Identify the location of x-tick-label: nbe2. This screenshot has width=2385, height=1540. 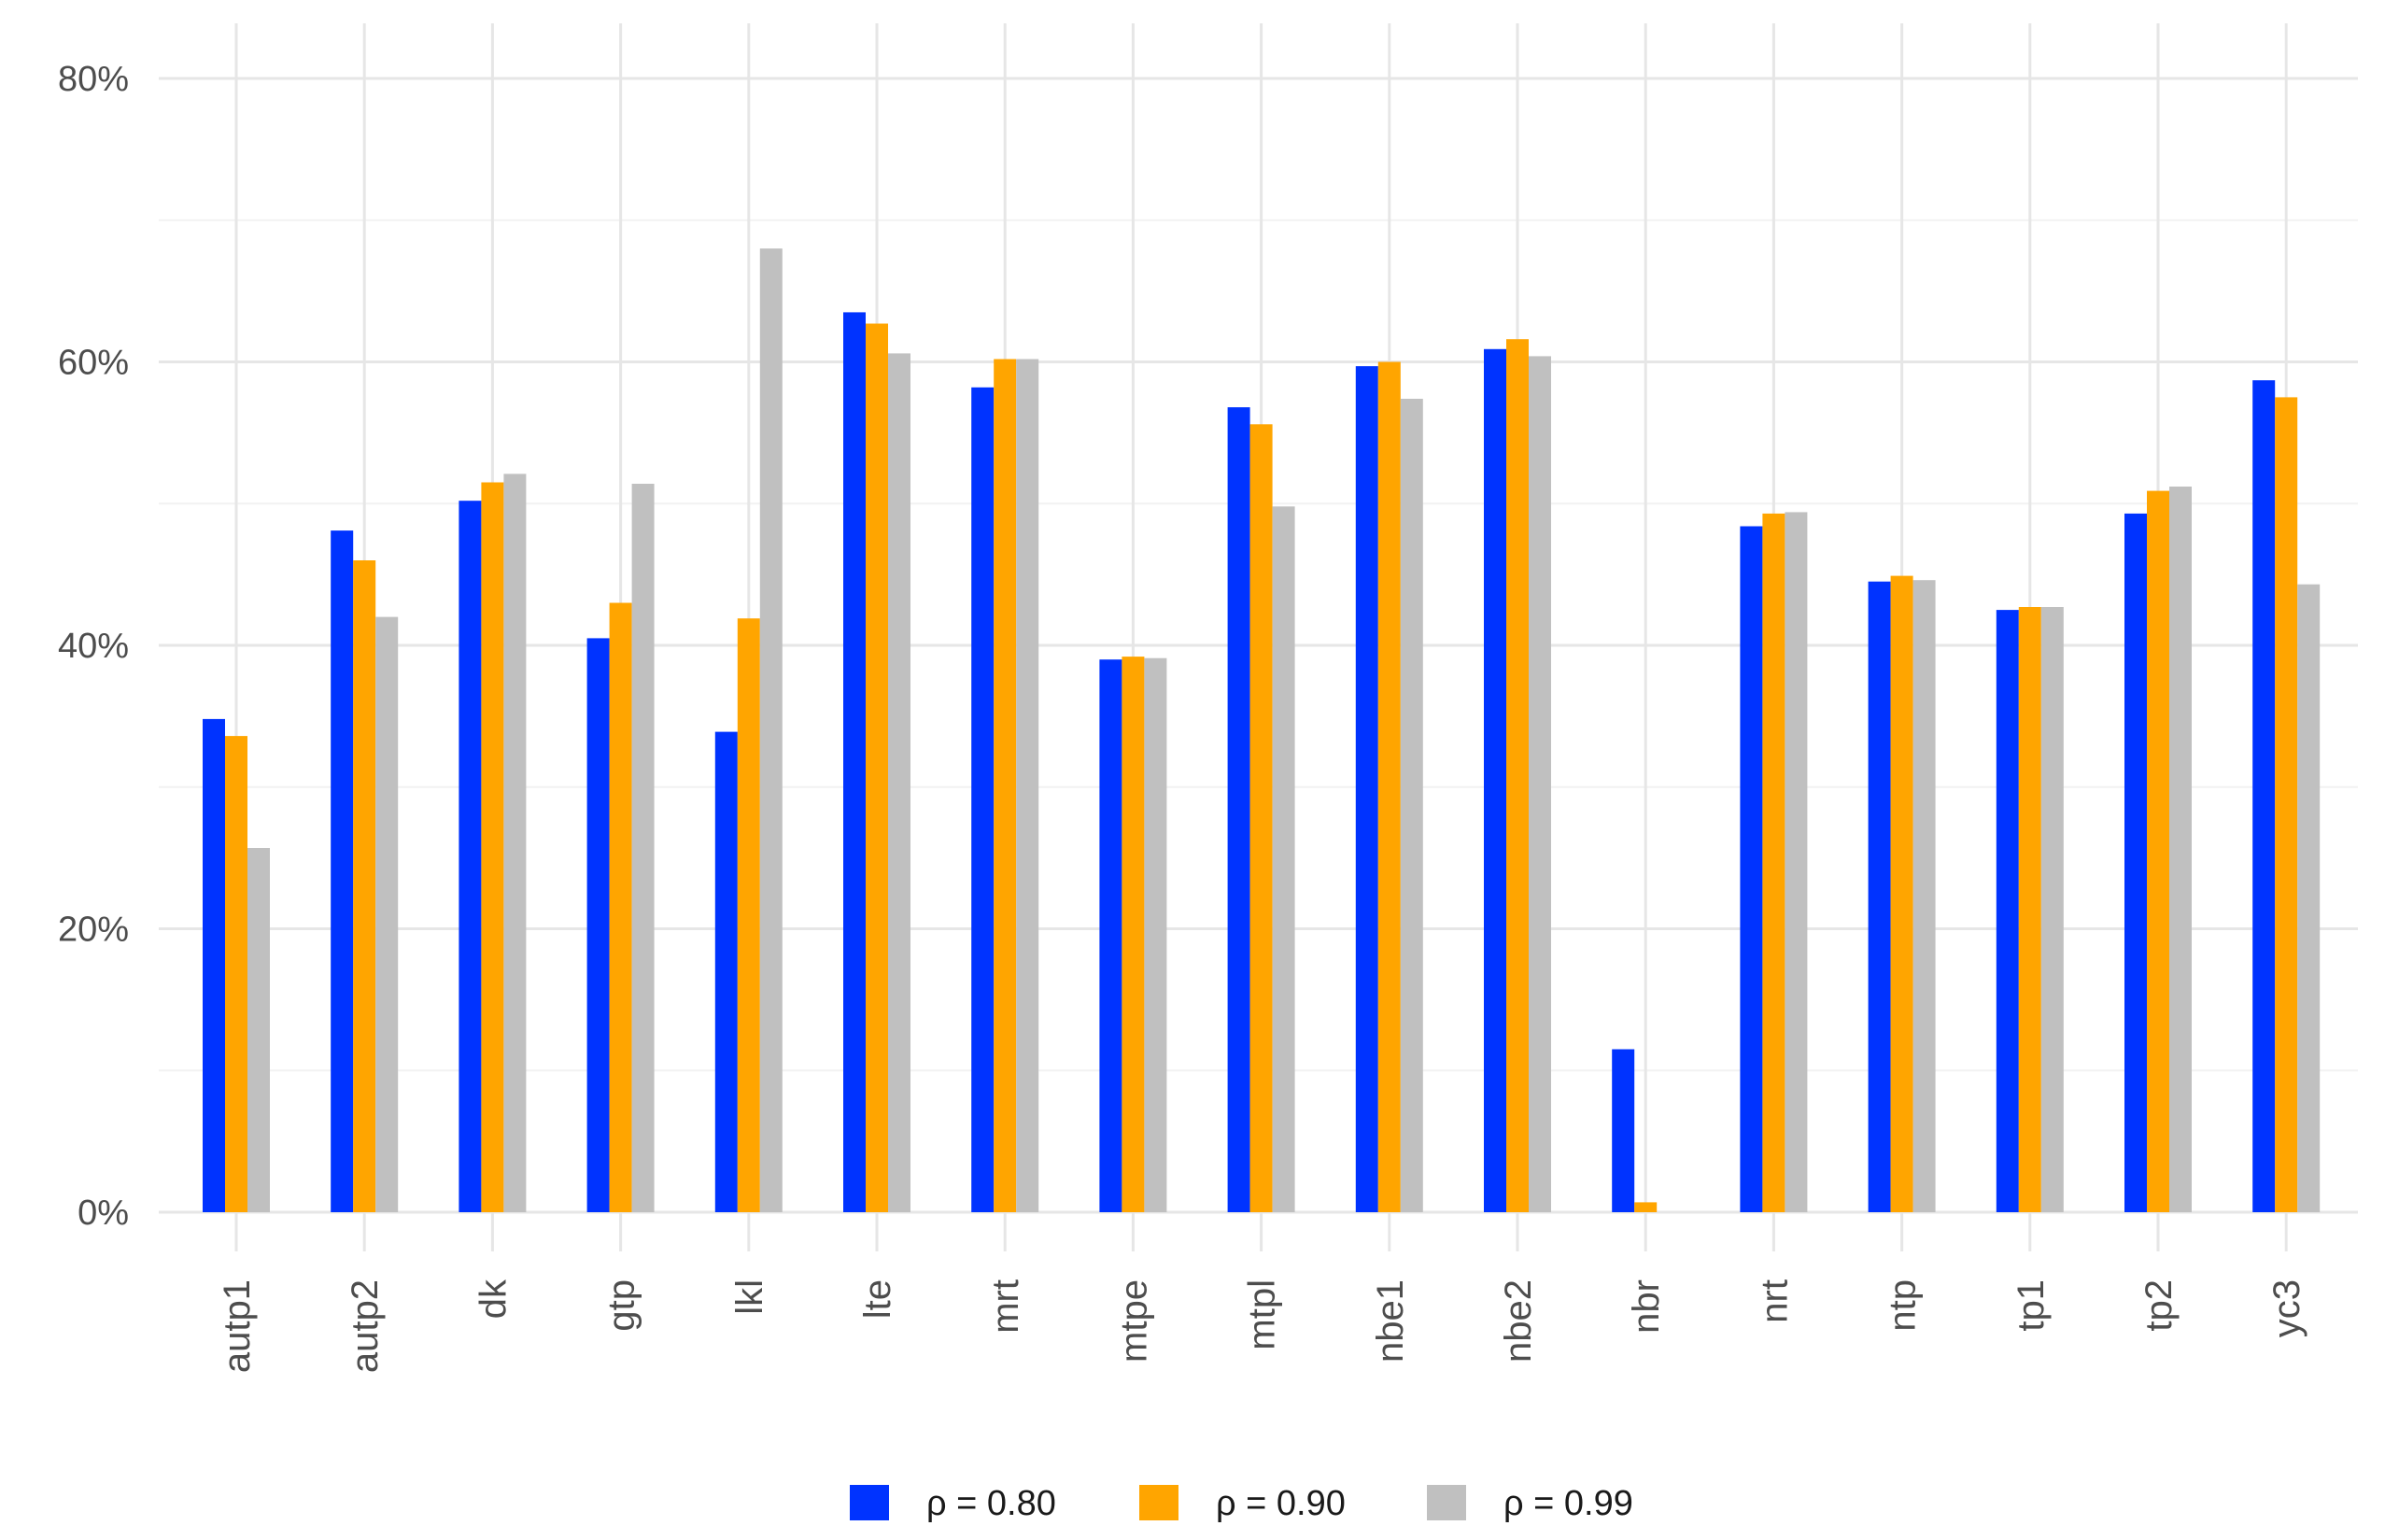
(1518, 1321).